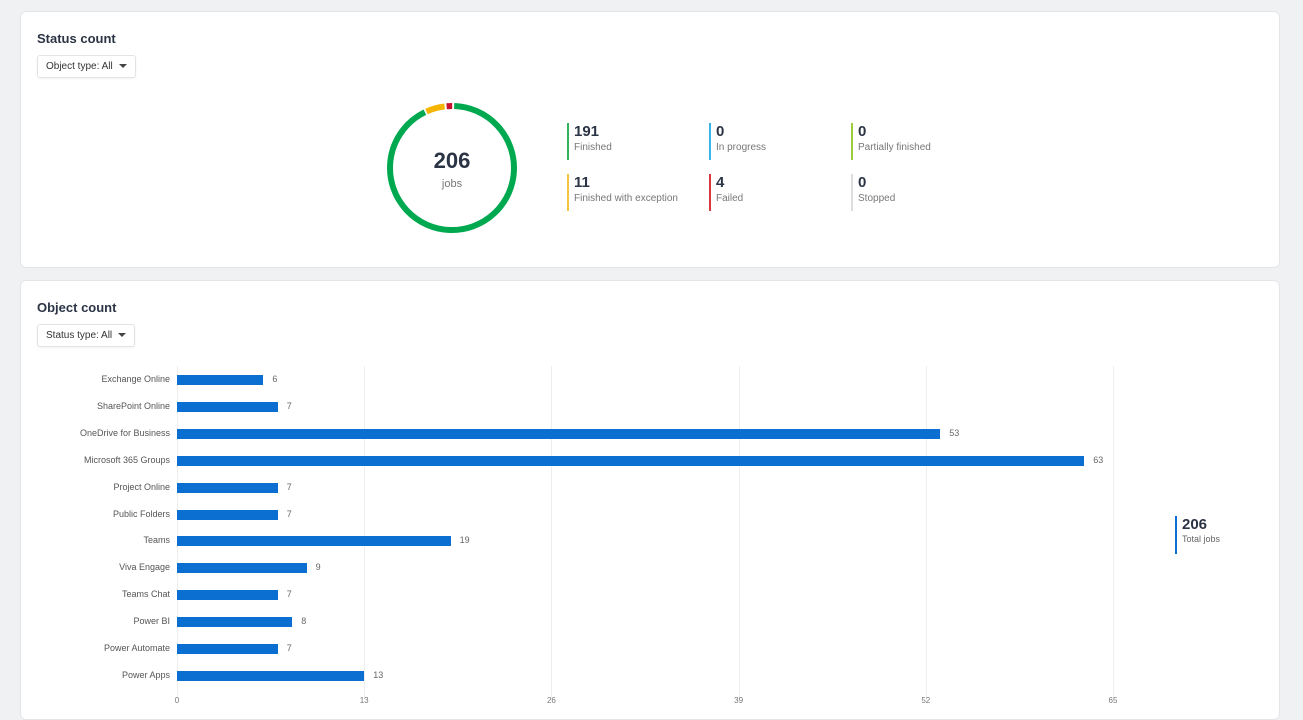  What do you see at coordinates (177, 700) in the screenshot?
I see `x-tick-label: 0` at bounding box center [177, 700].